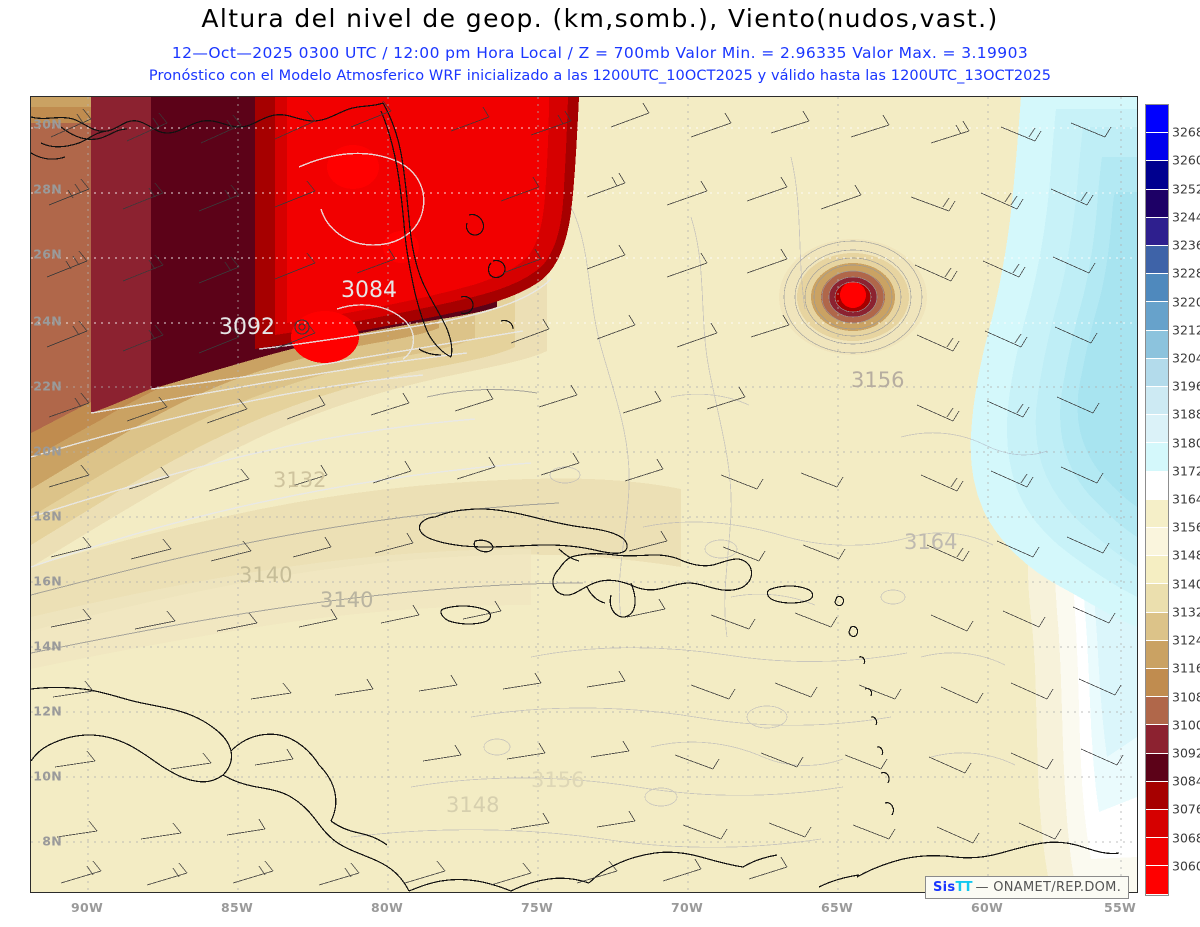  I want to click on colorbar-tick-label: 3060, so click(1186, 866).